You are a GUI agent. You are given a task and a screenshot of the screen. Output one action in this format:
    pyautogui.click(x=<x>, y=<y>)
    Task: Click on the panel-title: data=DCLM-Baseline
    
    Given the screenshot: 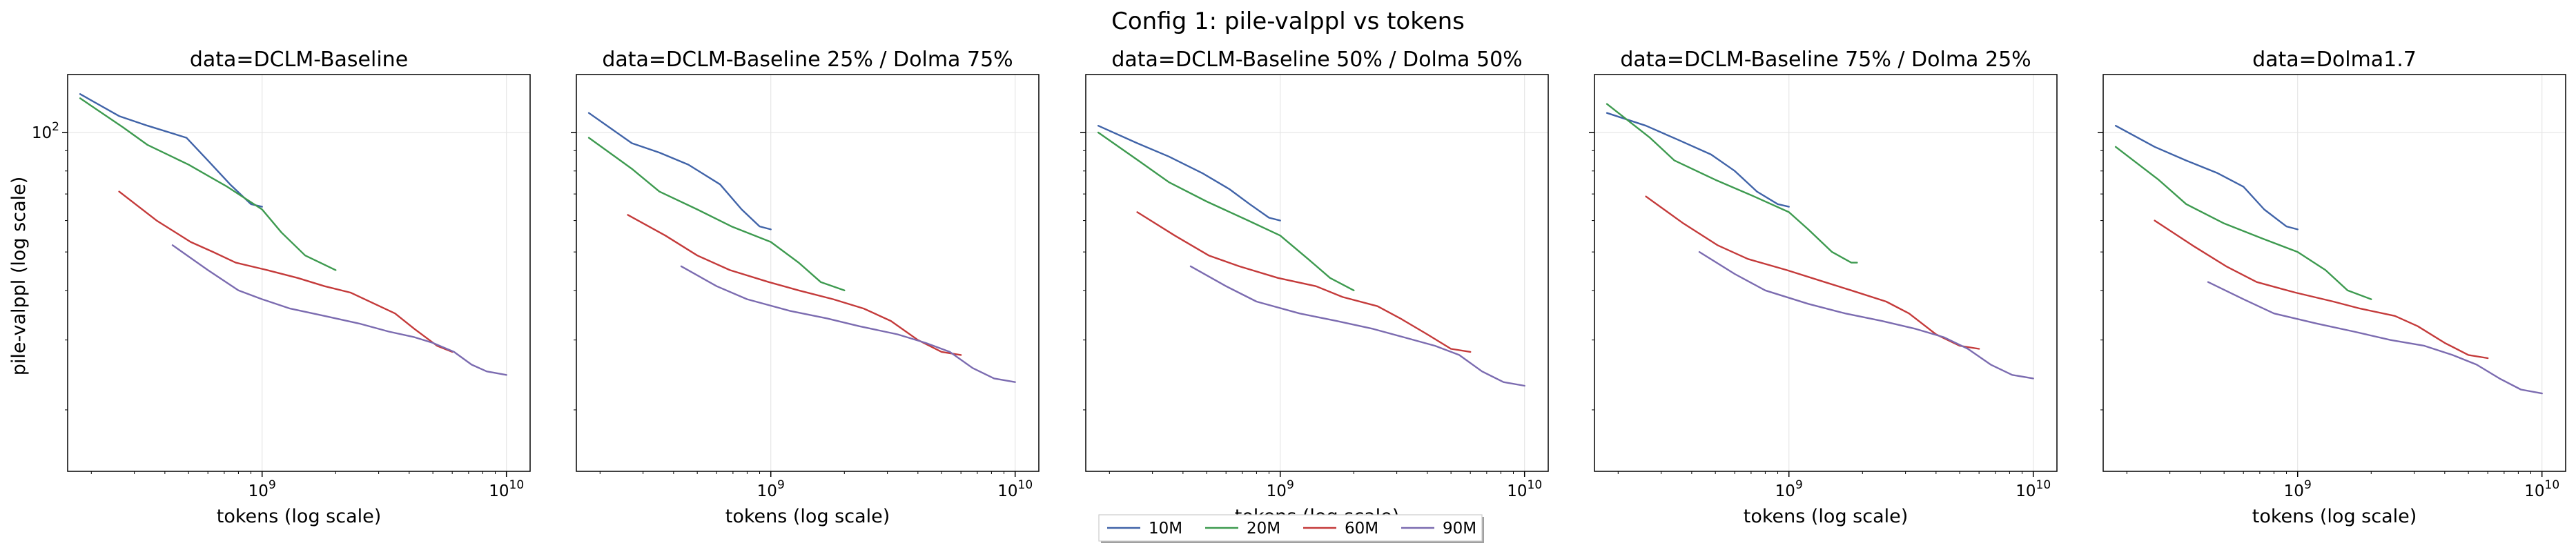 What is the action you would take?
    pyautogui.click(x=299, y=60)
    